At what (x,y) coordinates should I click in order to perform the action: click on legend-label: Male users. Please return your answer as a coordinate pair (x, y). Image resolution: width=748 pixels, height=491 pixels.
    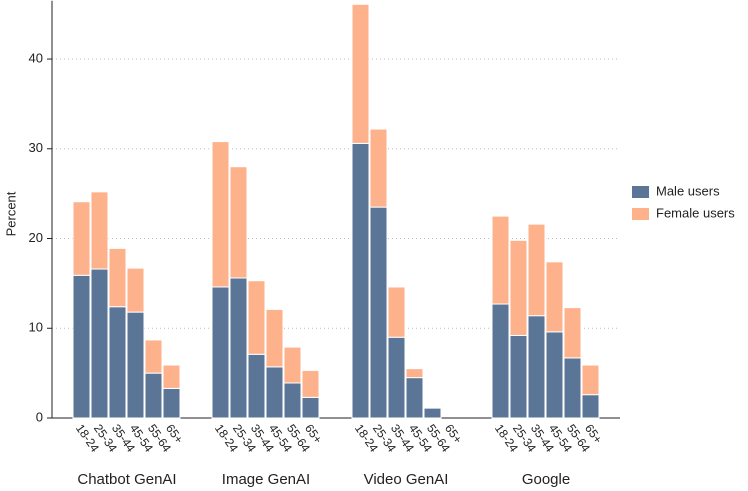
    Looking at the image, I should click on (688, 190).